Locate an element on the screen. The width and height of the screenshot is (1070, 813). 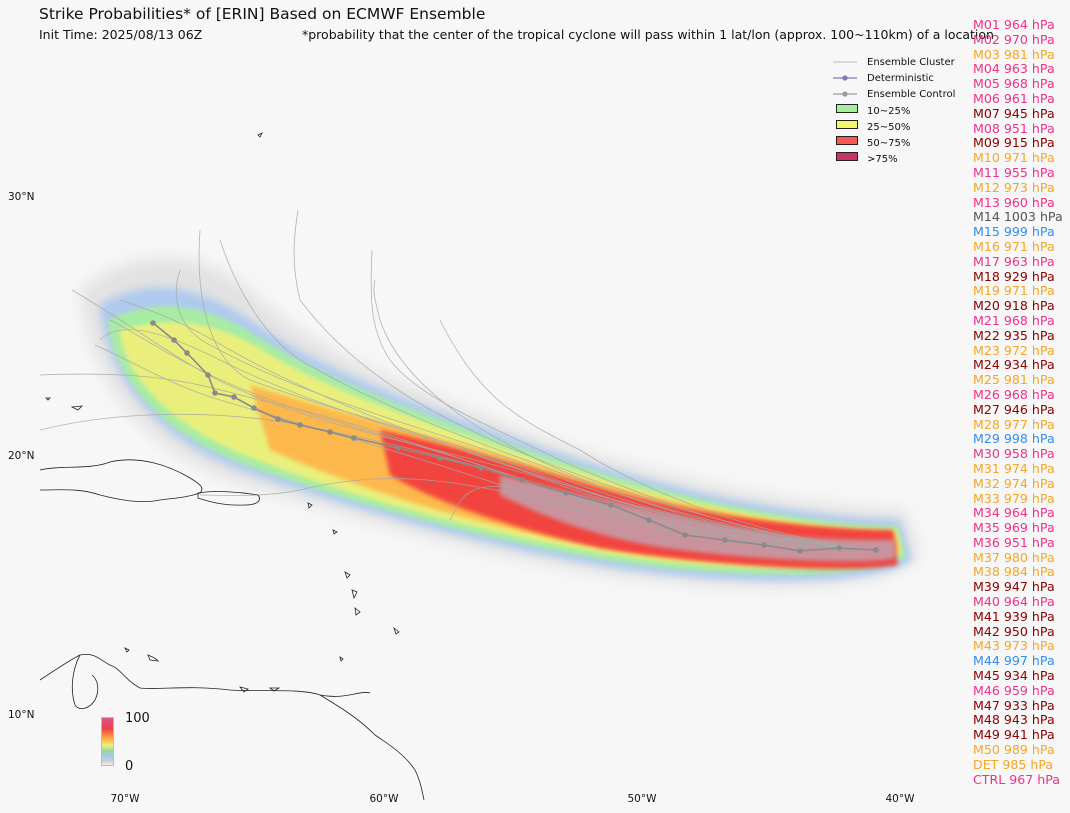
member-pressure-item: M19 971 hPa is located at coordinates (1014, 291).